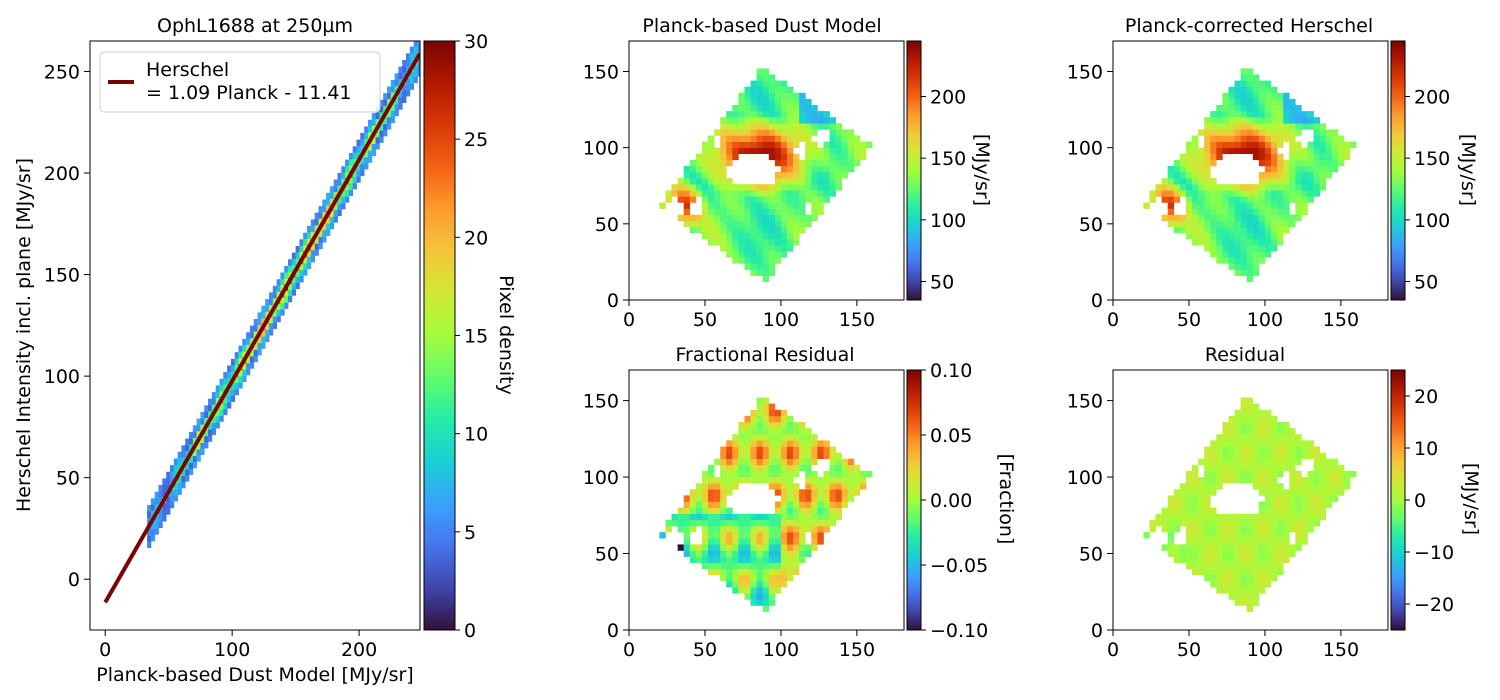 The height and width of the screenshot is (700, 1500). Describe the element at coordinates (948, 221) in the screenshot. I see `colorbar-tick-label: 100` at that location.